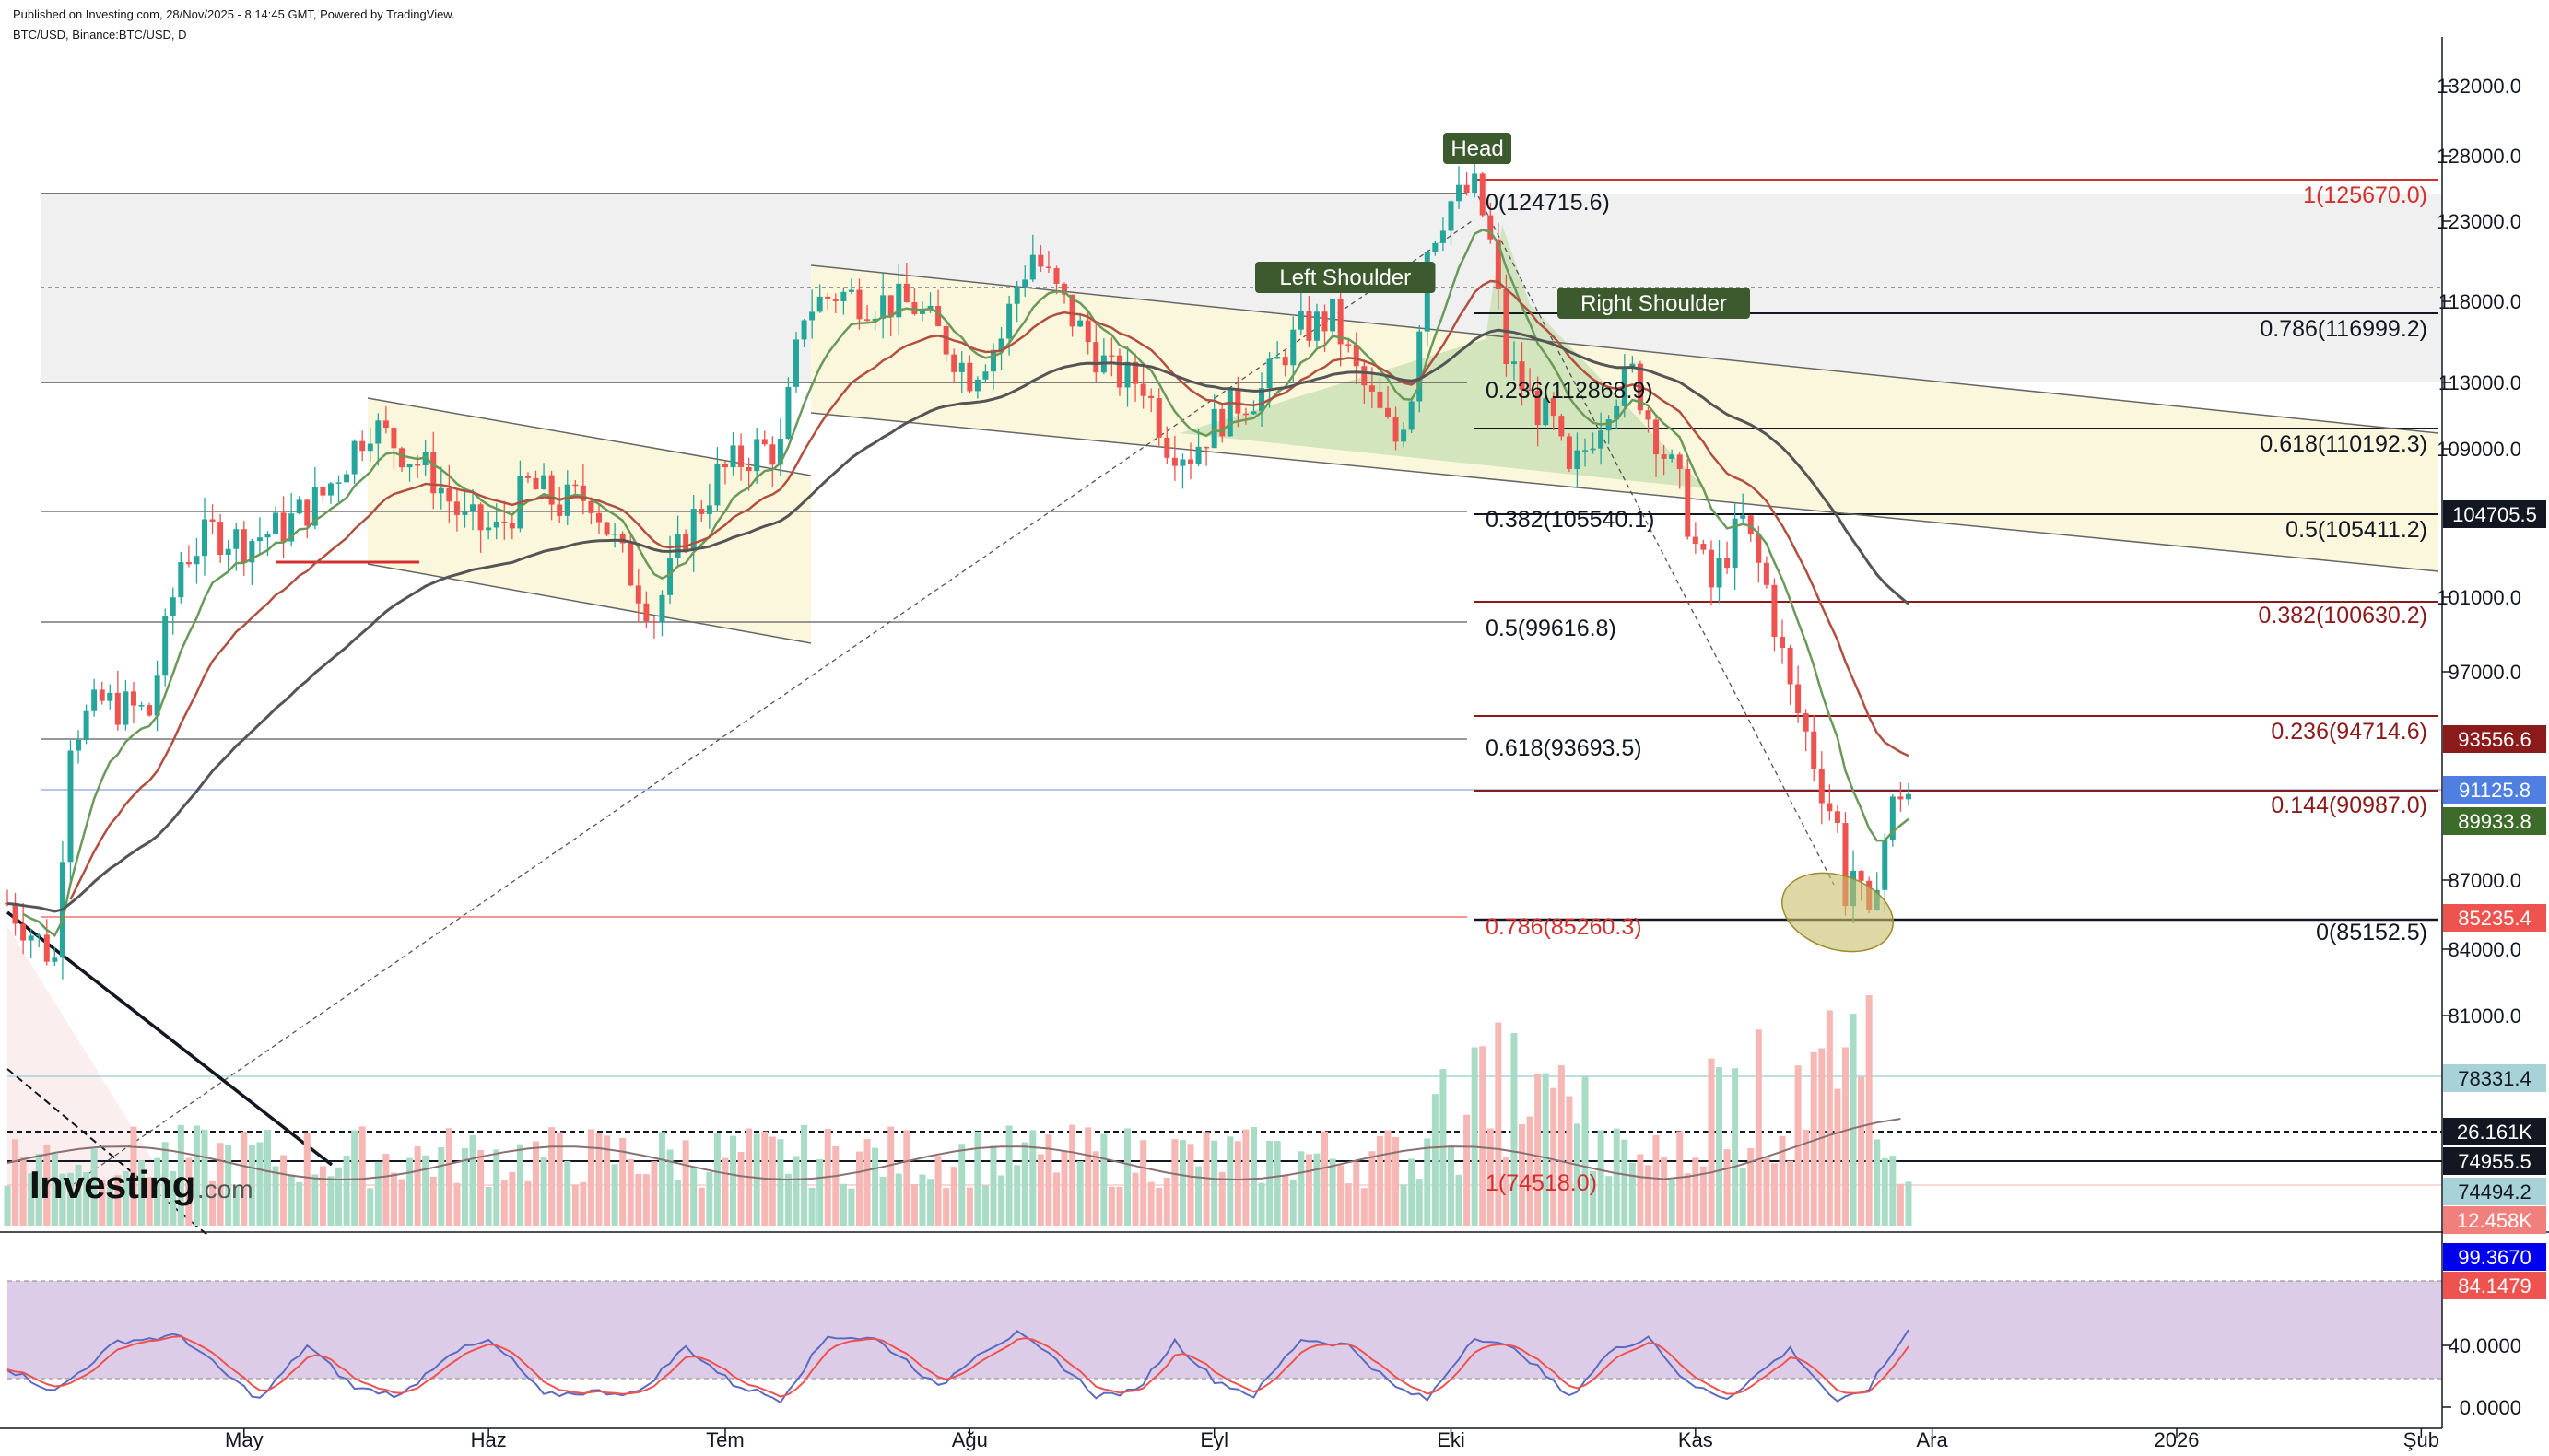  Describe the element at coordinates (1345, 277) in the screenshot. I see `left-shoulder-label: Left Shoulder` at that location.